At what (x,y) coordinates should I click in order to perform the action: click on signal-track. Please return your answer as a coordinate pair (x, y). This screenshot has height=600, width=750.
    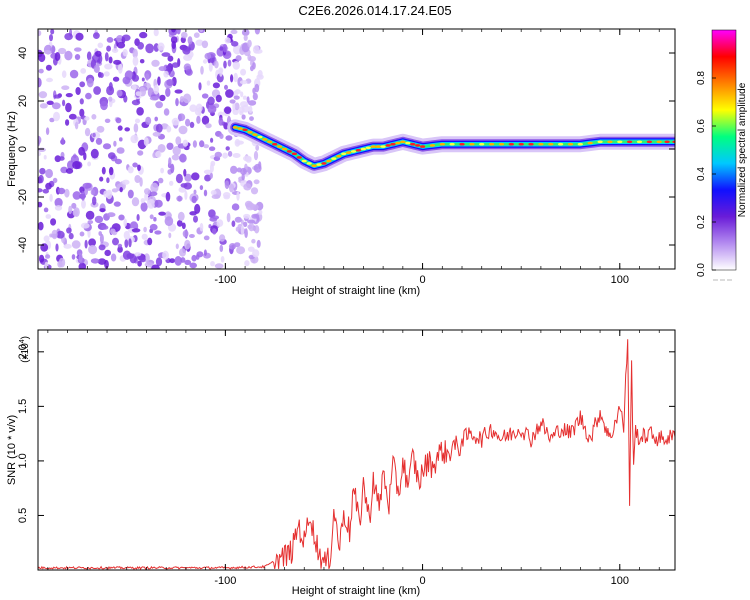
    Looking at the image, I should click on (451, 146).